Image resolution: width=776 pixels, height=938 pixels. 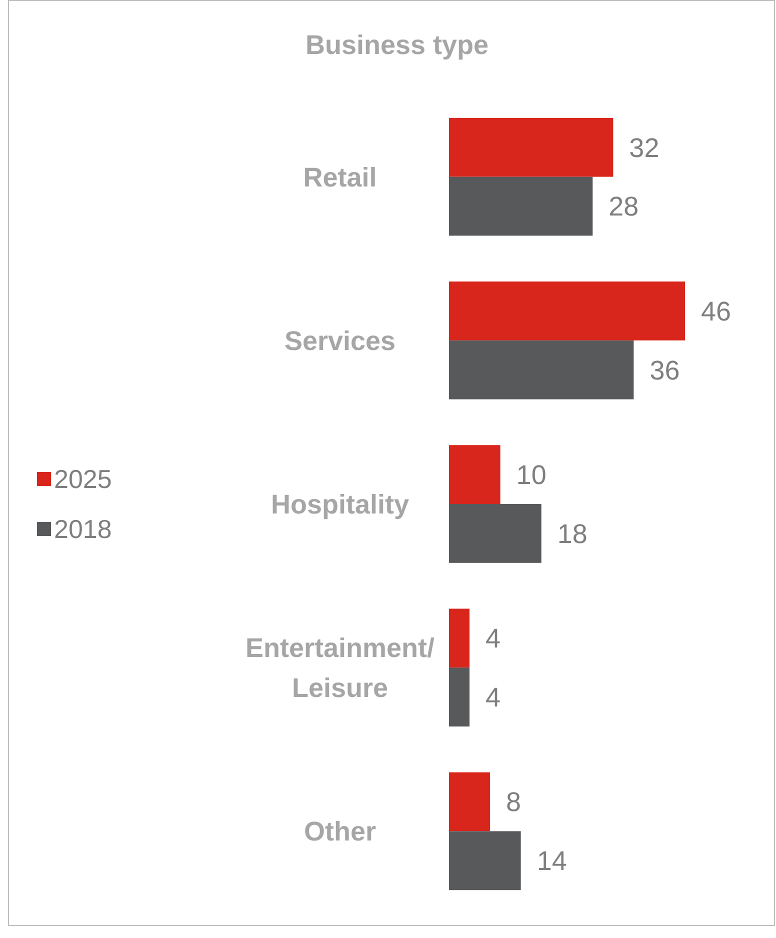 I want to click on data-label: 32, so click(x=644, y=147).